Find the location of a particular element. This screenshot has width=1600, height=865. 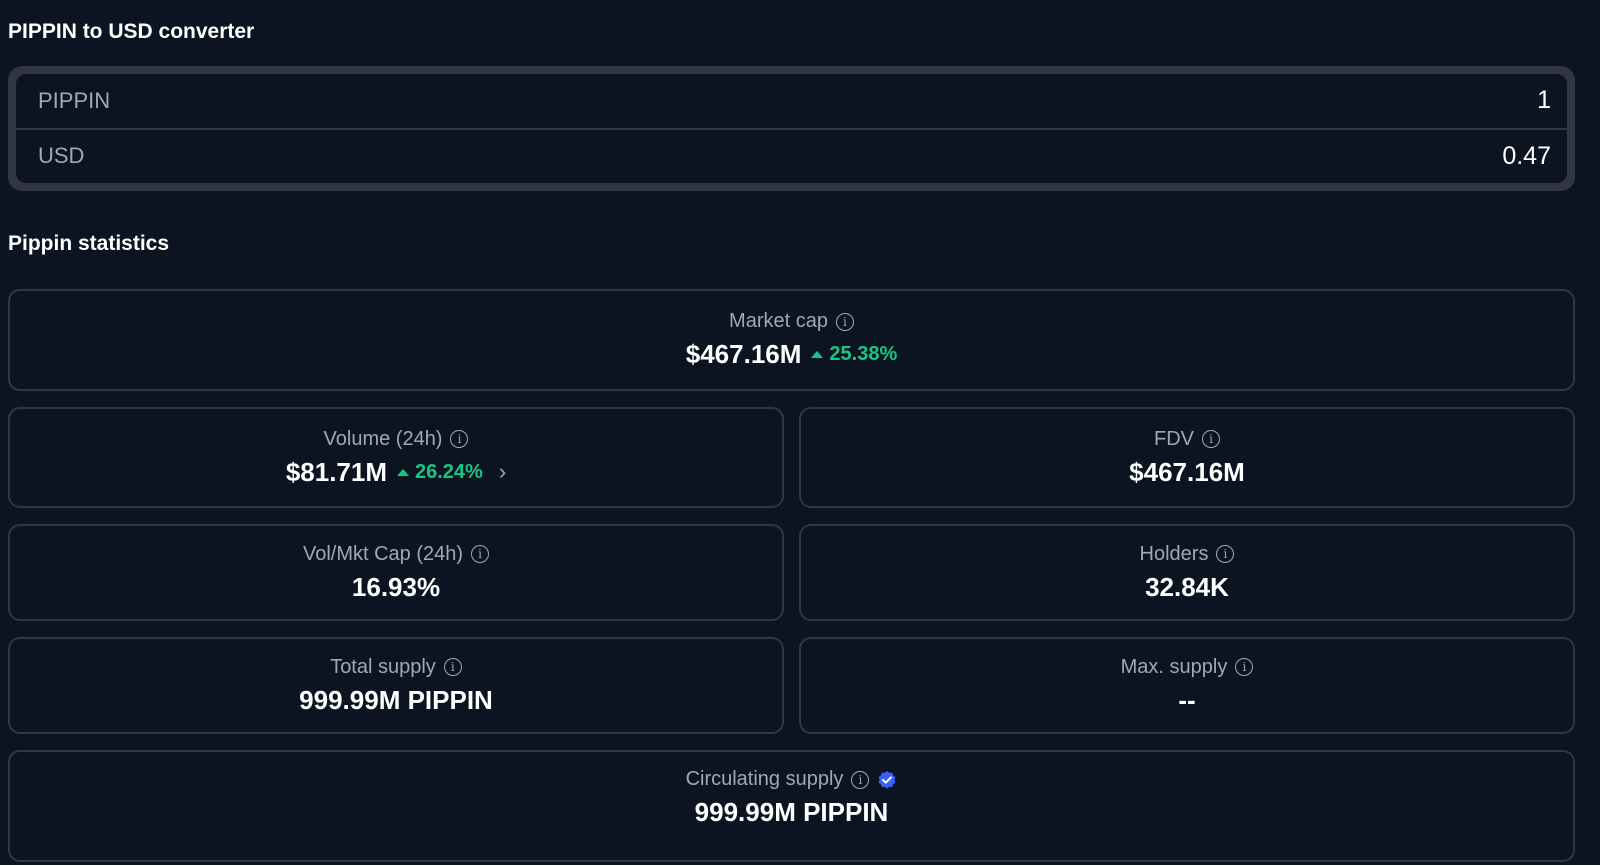

circulating-supply-card: Circulating supply i 999.99M PIPPIN is located at coordinates (791, 806).